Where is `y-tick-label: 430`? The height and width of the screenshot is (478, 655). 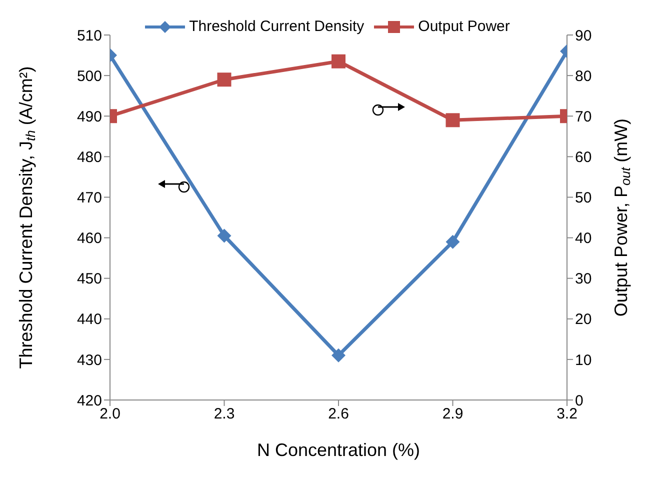
y-tick-label: 430 is located at coordinates (89, 360).